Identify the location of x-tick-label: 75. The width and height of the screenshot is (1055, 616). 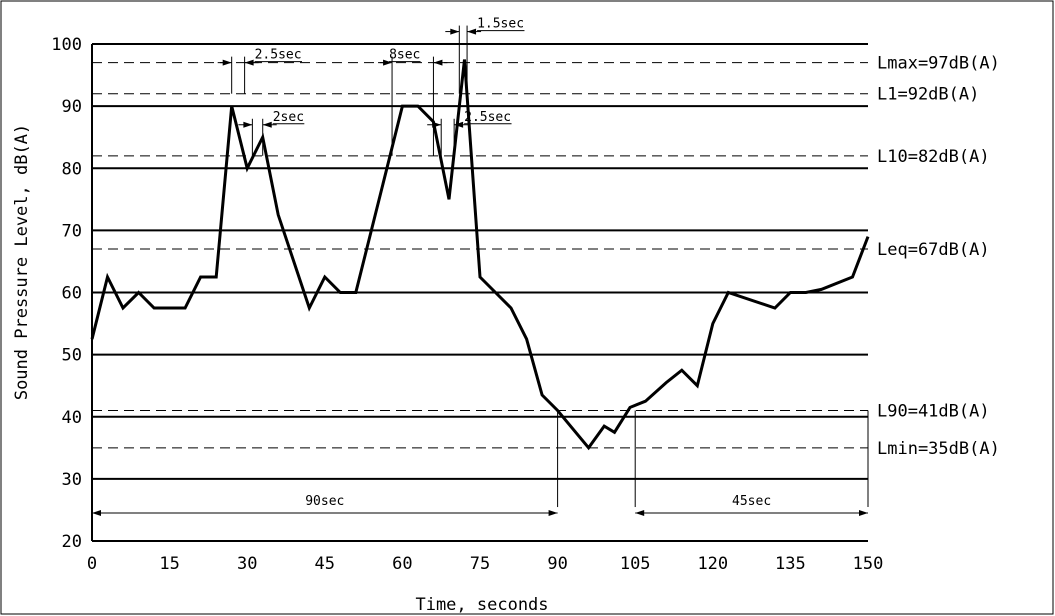
(480, 564).